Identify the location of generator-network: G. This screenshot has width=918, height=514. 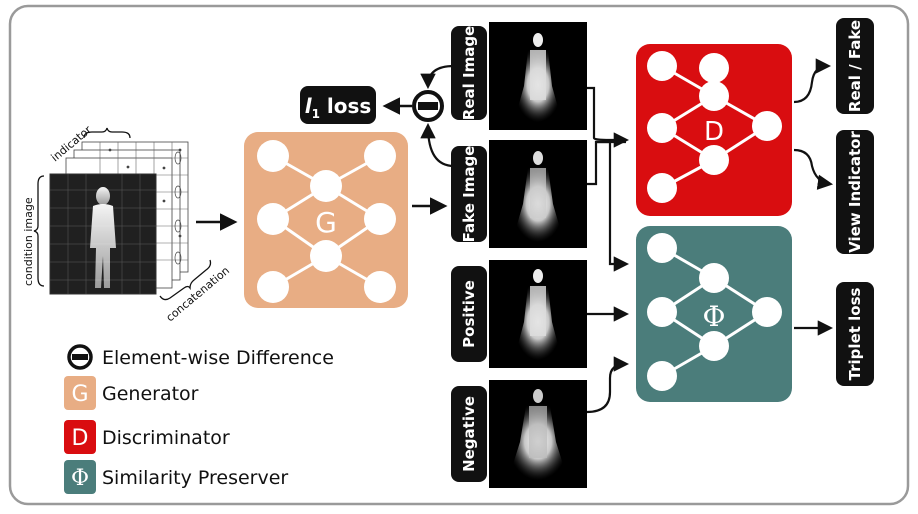
(326, 220).